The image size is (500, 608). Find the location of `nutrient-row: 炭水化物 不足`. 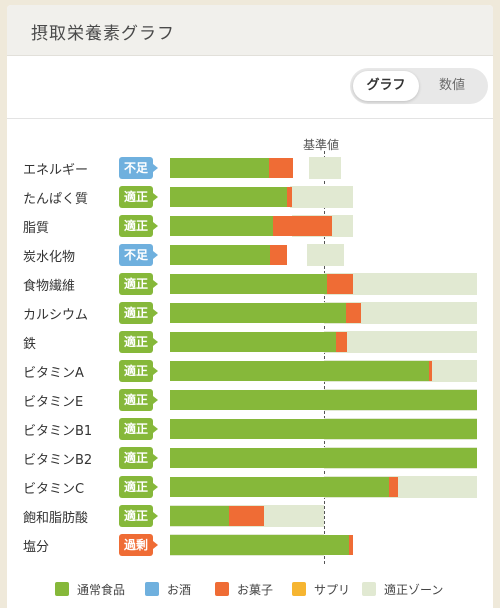

nutrient-row: 炭水化物 不足 is located at coordinates (250, 255).